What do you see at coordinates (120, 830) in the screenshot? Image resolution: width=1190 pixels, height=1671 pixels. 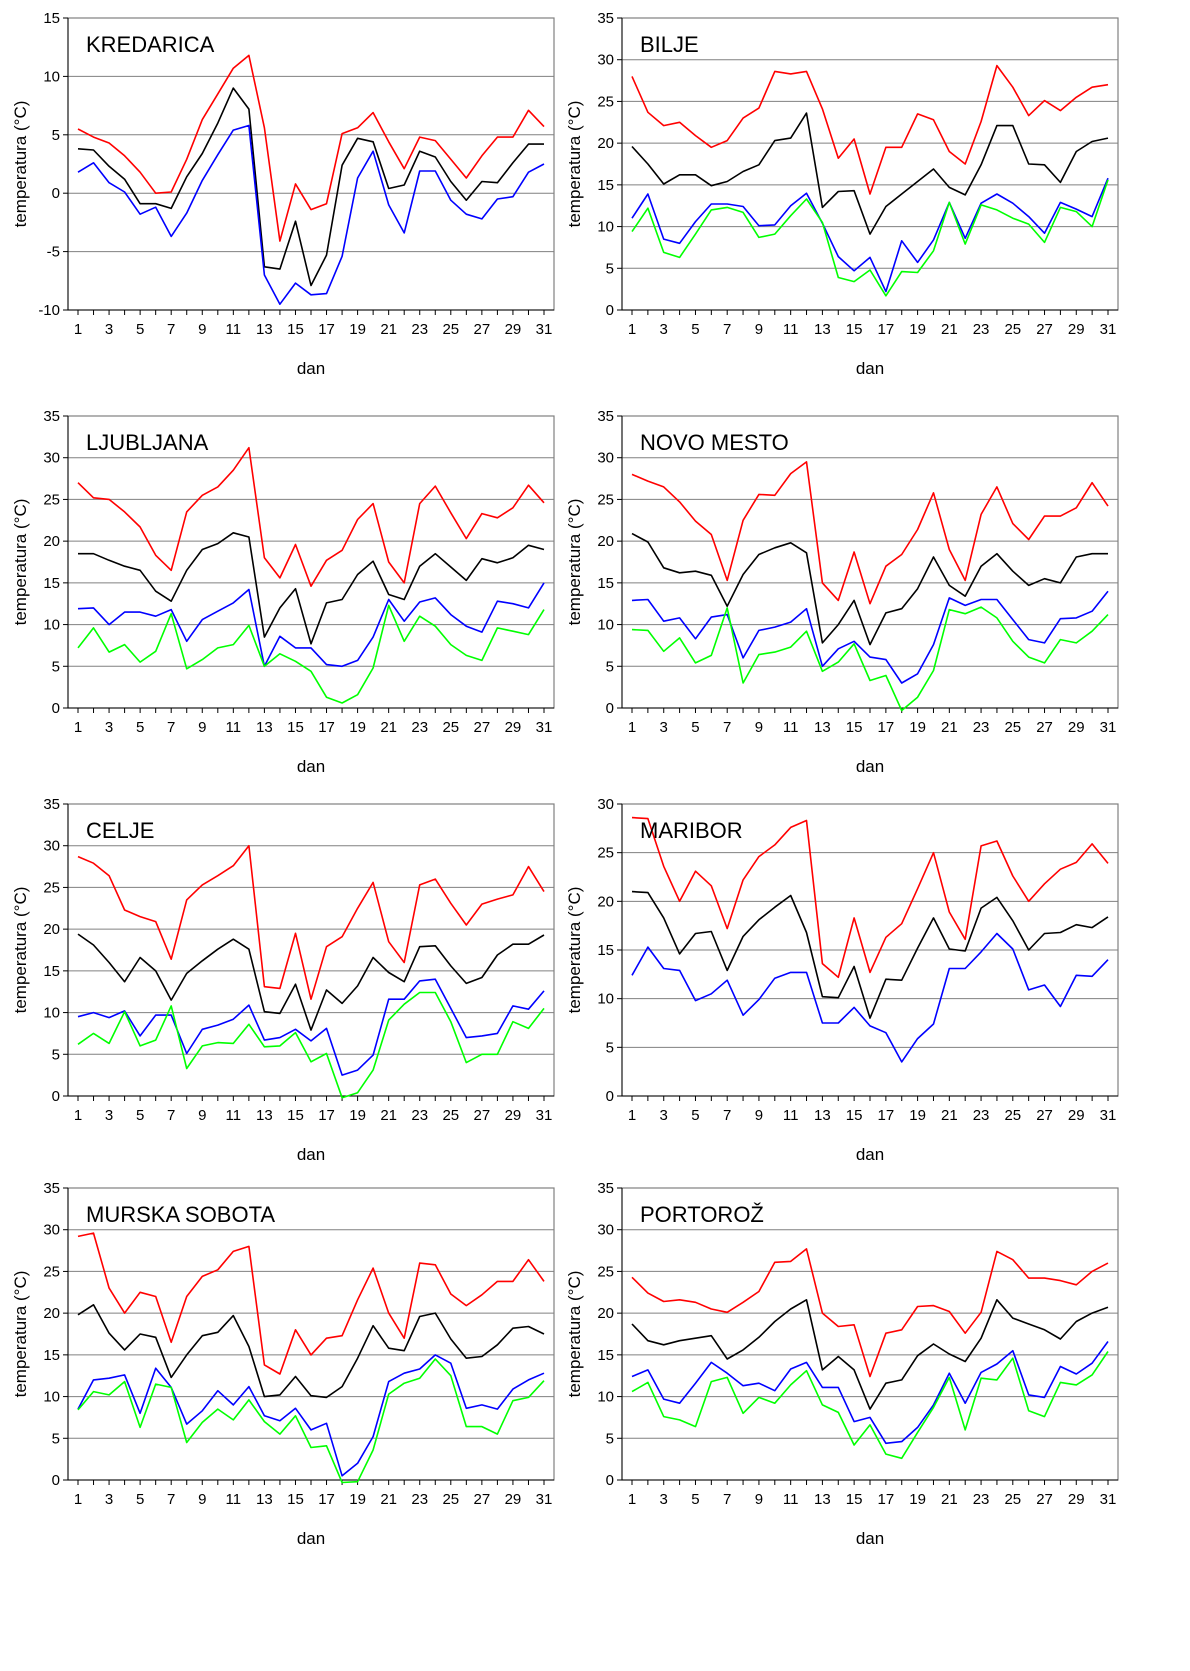 I see `chart-title: CELJE` at bounding box center [120, 830].